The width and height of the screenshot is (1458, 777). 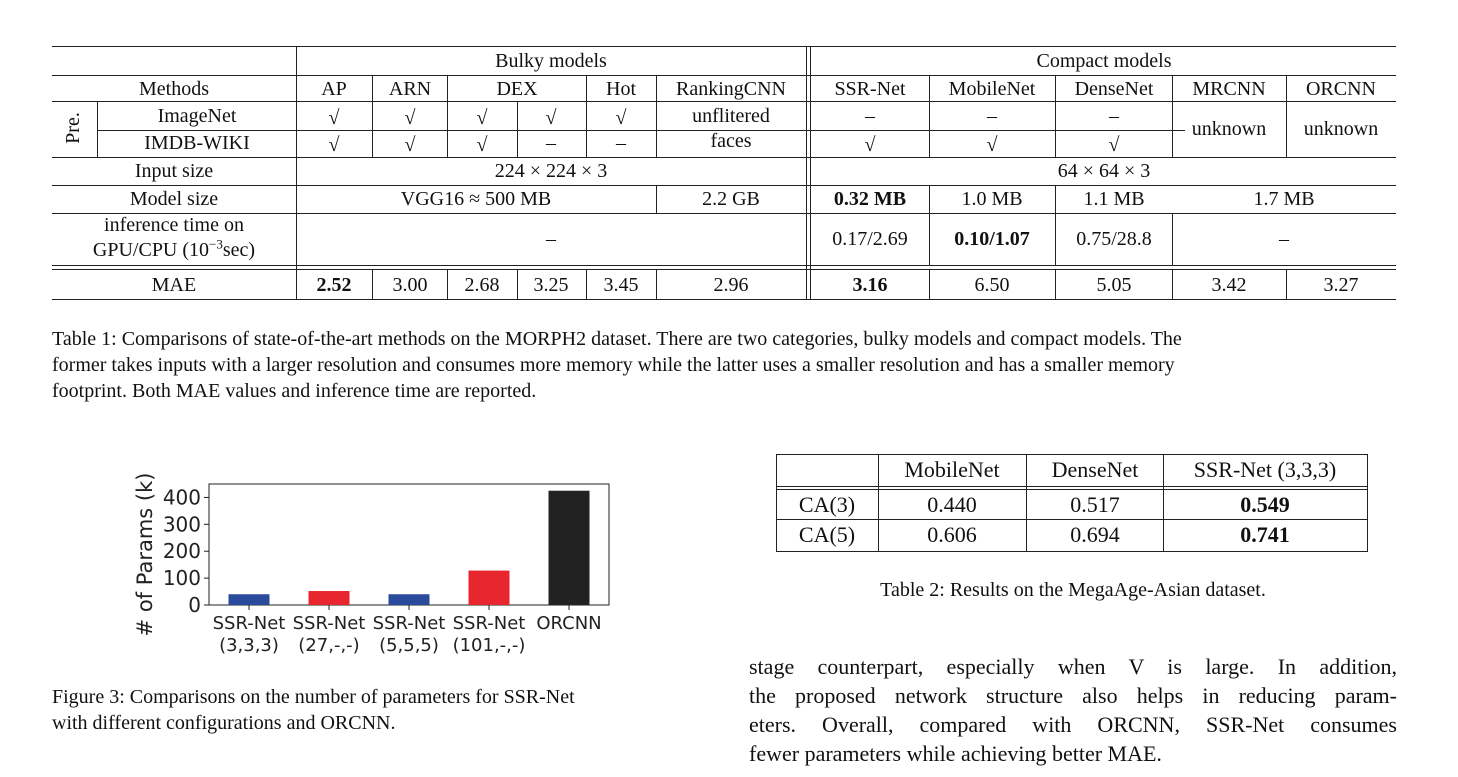 I want to click on imdb-wiki-label: IMDB-WIKI, so click(x=197, y=143).